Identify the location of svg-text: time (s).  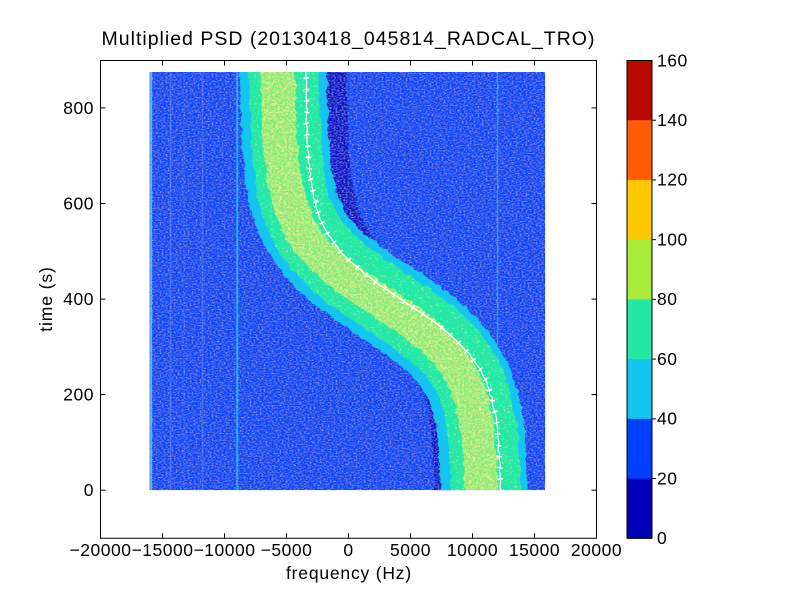
(46, 299).